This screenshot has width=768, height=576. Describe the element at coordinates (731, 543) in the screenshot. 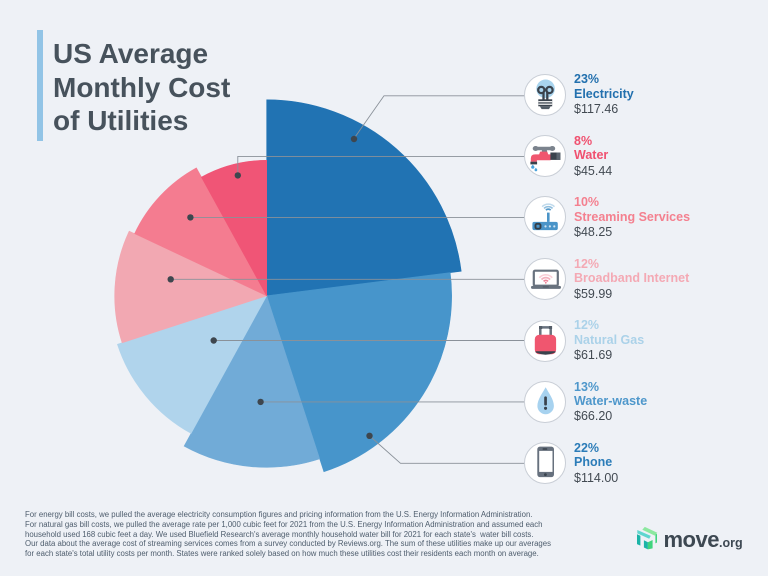

I see `svg-text: .org` at that location.